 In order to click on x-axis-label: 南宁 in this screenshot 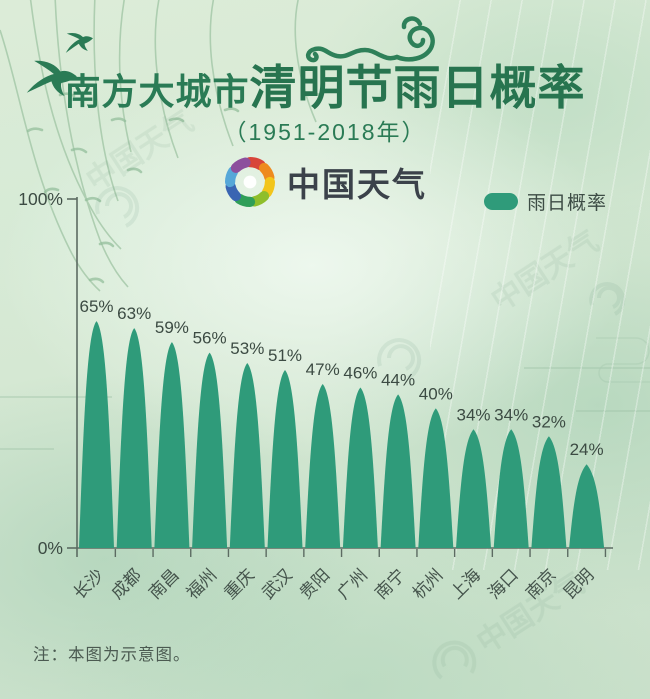, I will do `click(389, 583)`.